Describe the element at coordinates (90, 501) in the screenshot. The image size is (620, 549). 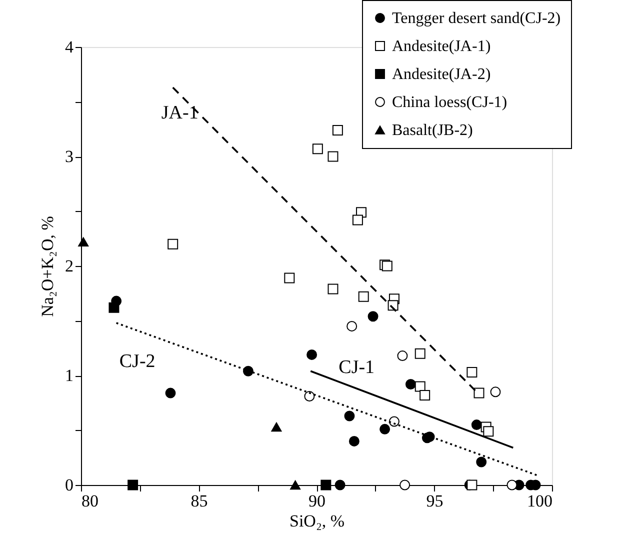
I see `x-tick-label: 80` at that location.